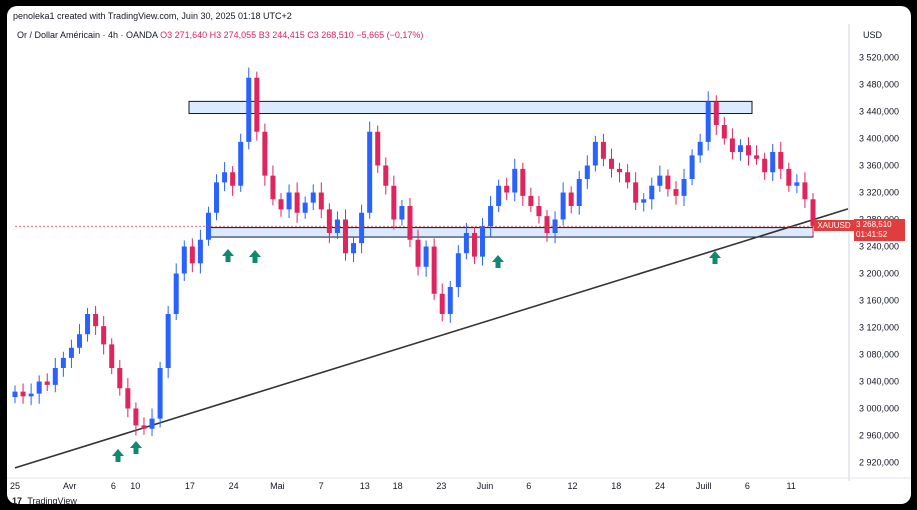  What do you see at coordinates (15, 486) in the screenshot?
I see `x-tick-label: 25` at bounding box center [15, 486].